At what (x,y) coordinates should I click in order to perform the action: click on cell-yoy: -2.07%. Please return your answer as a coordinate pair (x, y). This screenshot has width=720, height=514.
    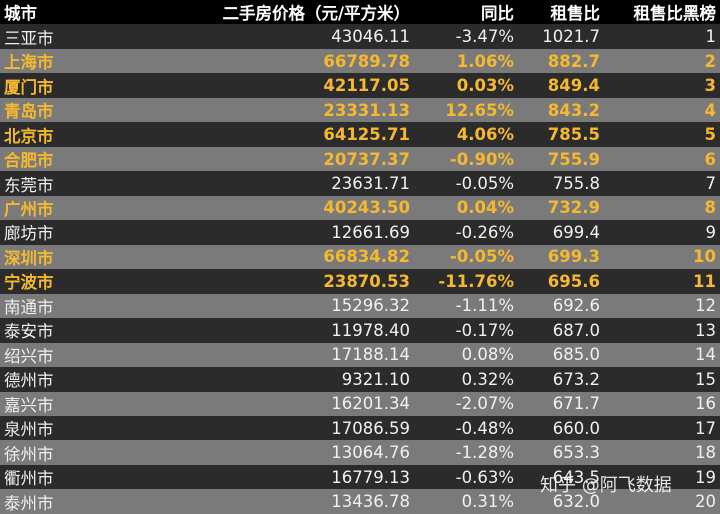
    Looking at the image, I should click on (484, 404).